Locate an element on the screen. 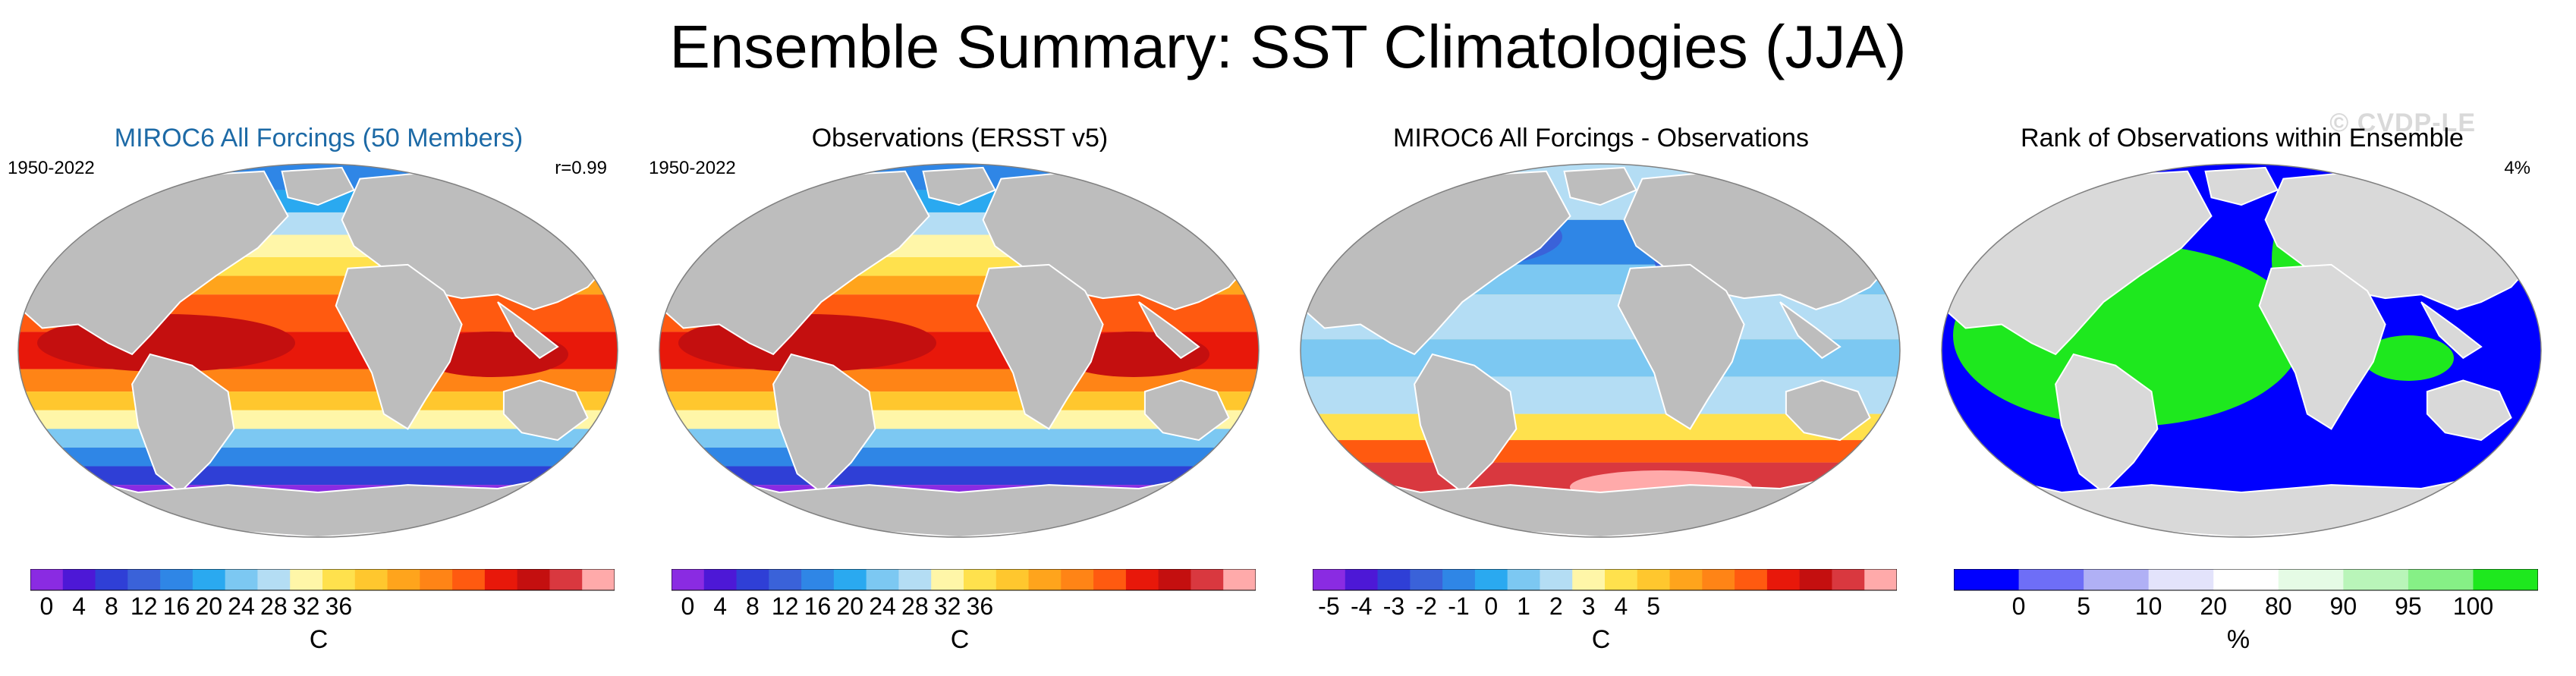 The height and width of the screenshot is (676, 2576). panel-title: MIROC6 All Forcings (50 Members) is located at coordinates (319, 138).